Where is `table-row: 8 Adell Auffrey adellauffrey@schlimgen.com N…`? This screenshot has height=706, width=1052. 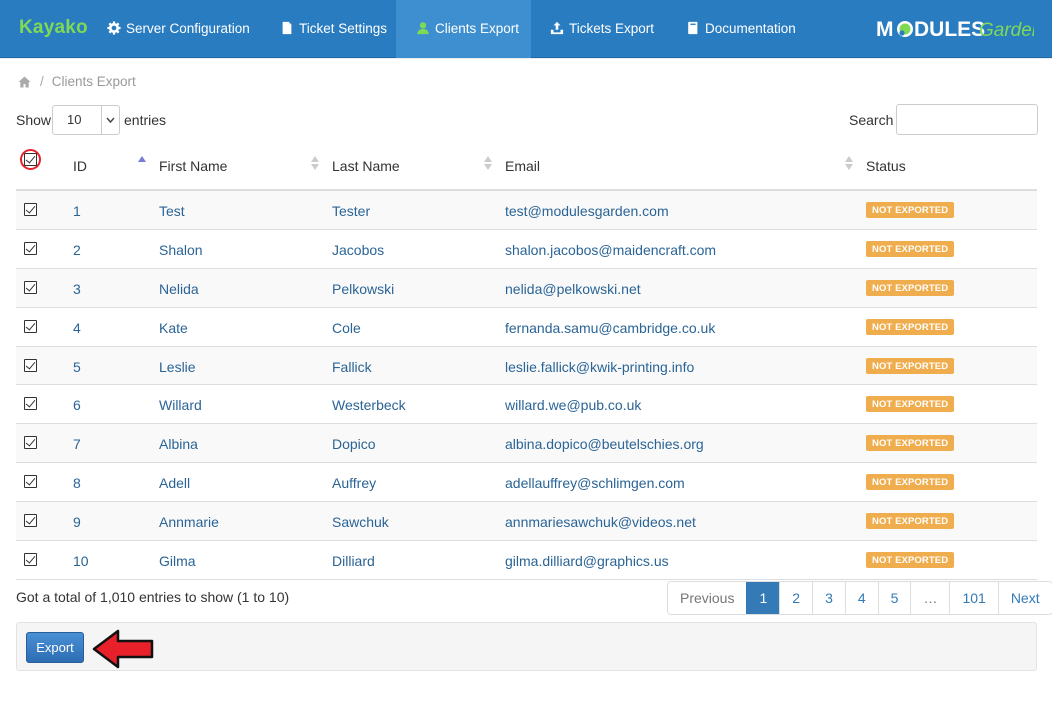
table-row: 8 Adell Auffrey adellauffrey@schlimgen.com N… is located at coordinates (526, 483).